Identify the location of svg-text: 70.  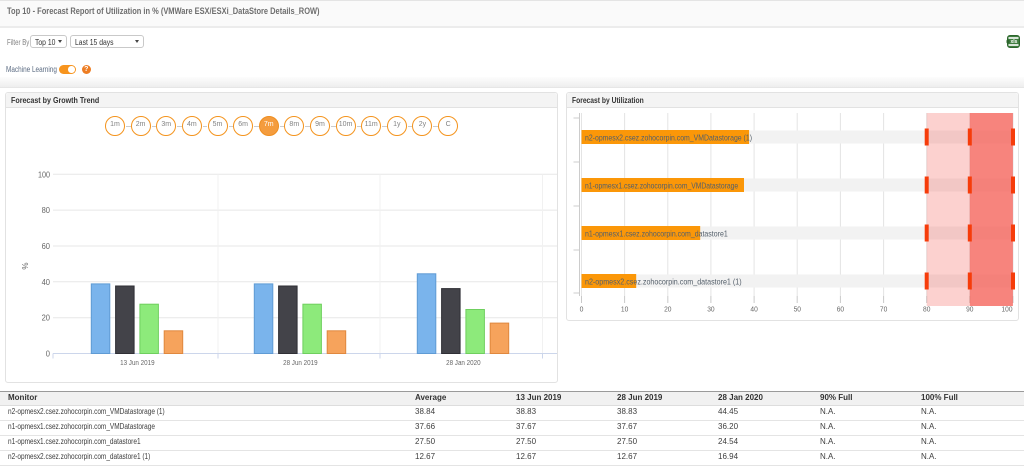
(883, 309).